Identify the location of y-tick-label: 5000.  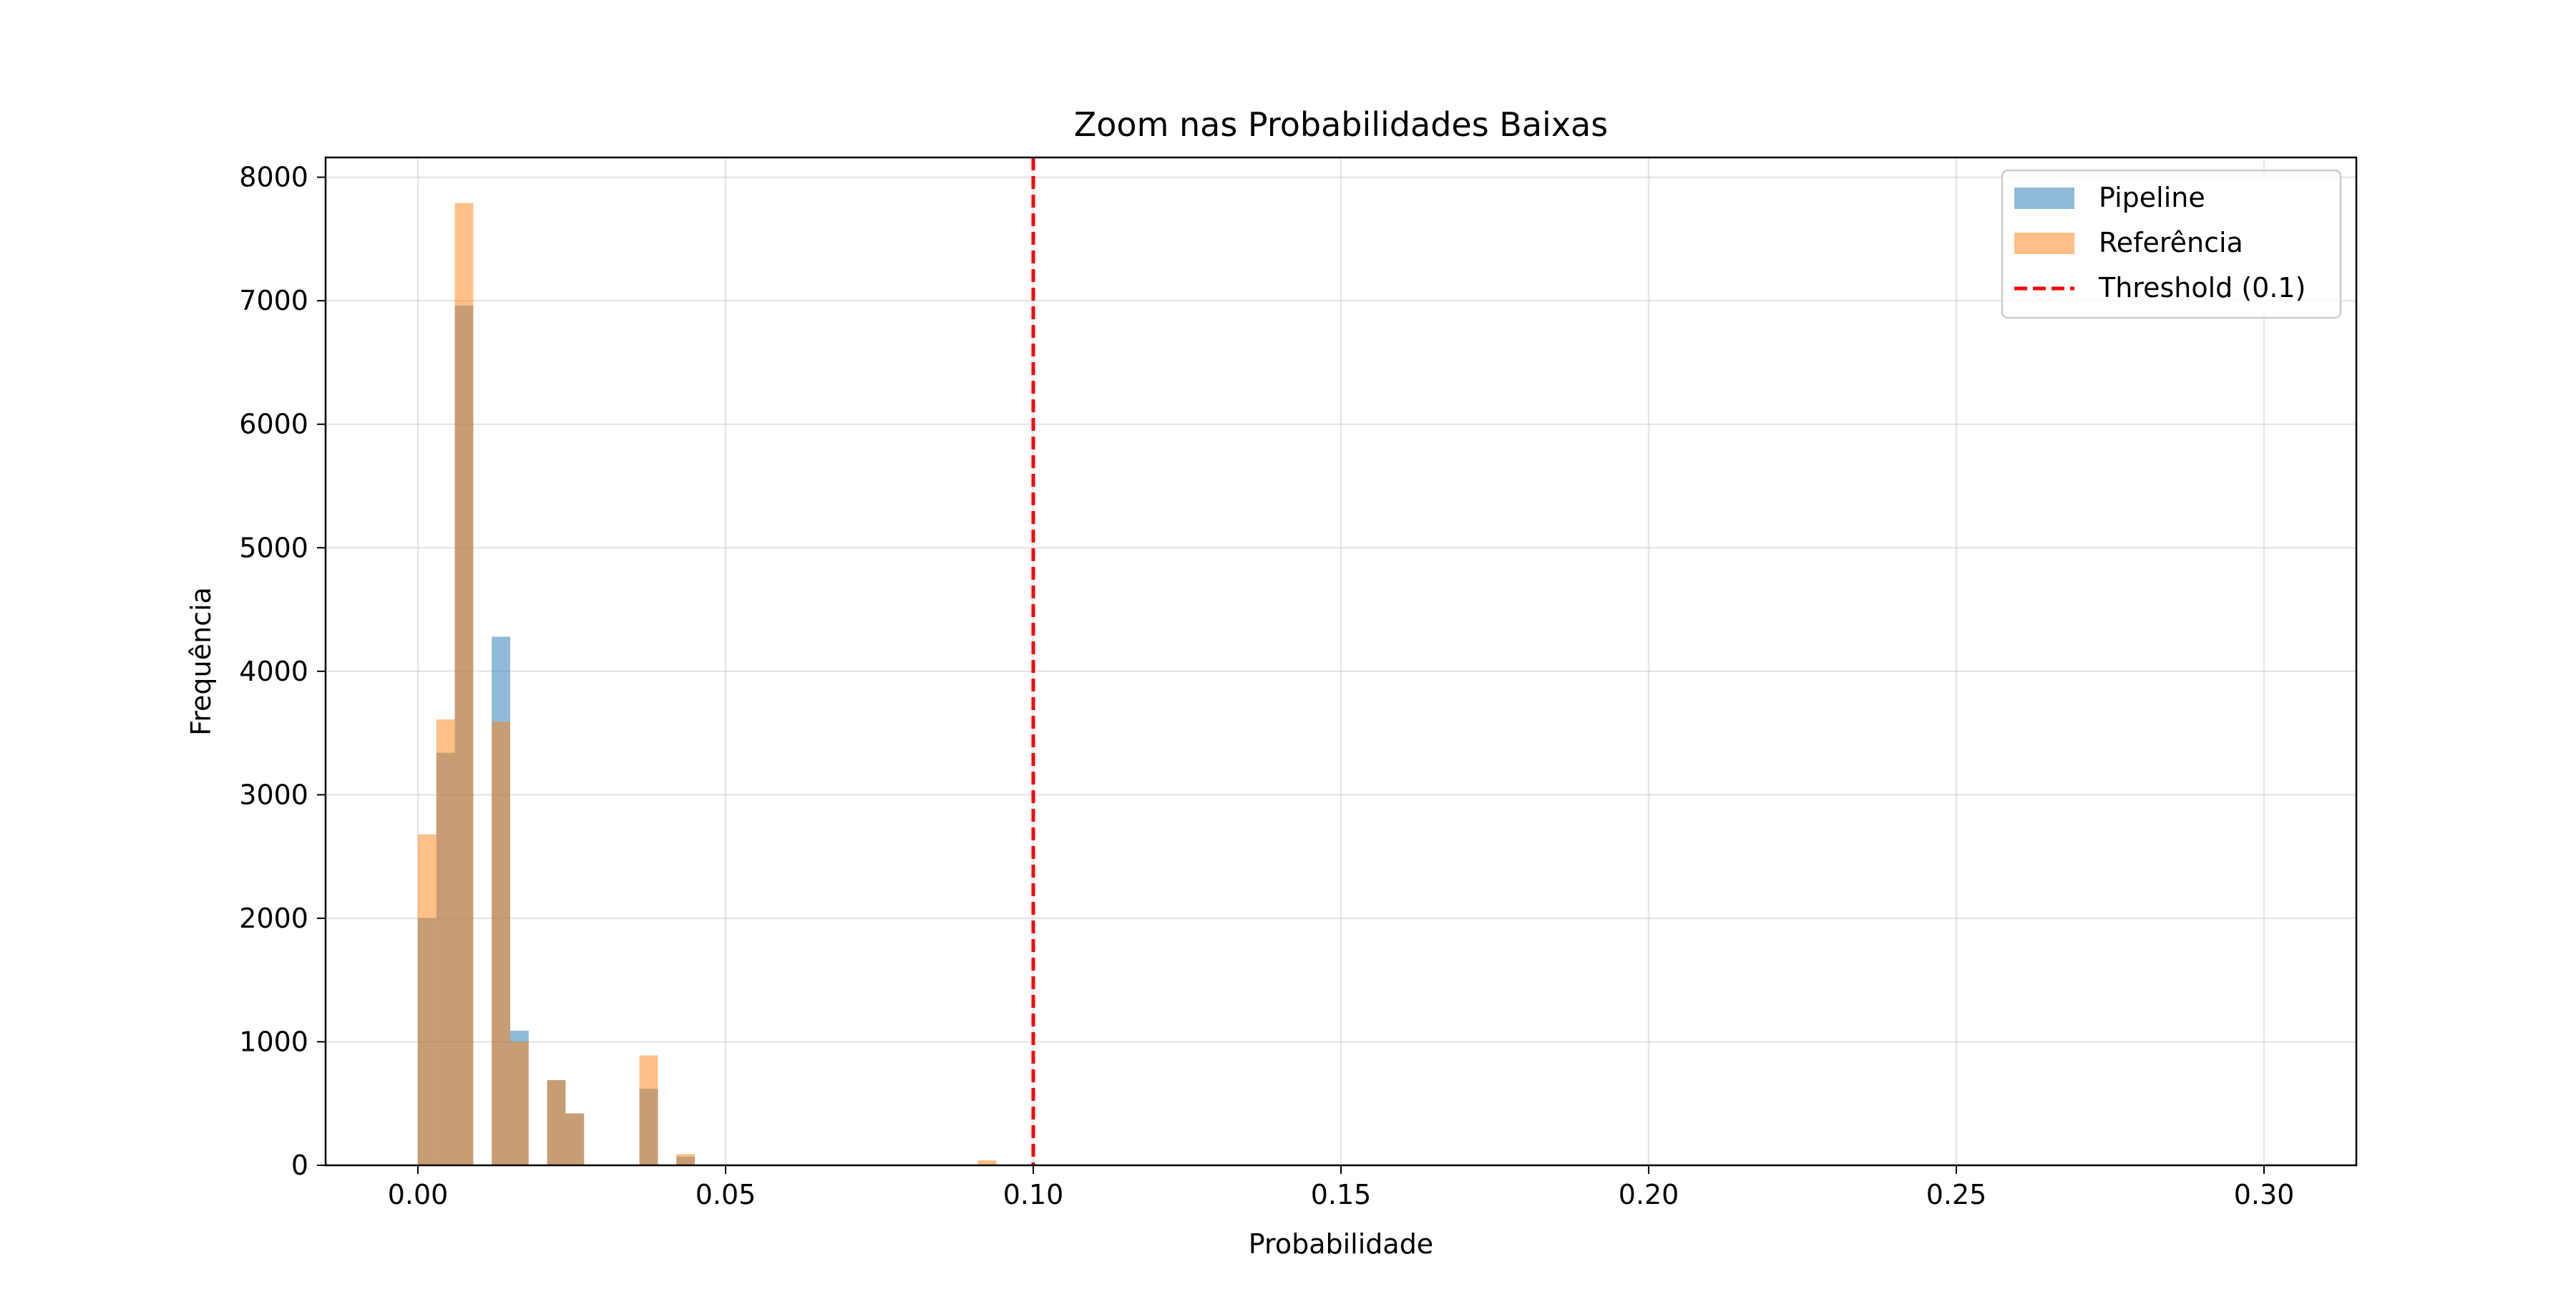
(273, 547).